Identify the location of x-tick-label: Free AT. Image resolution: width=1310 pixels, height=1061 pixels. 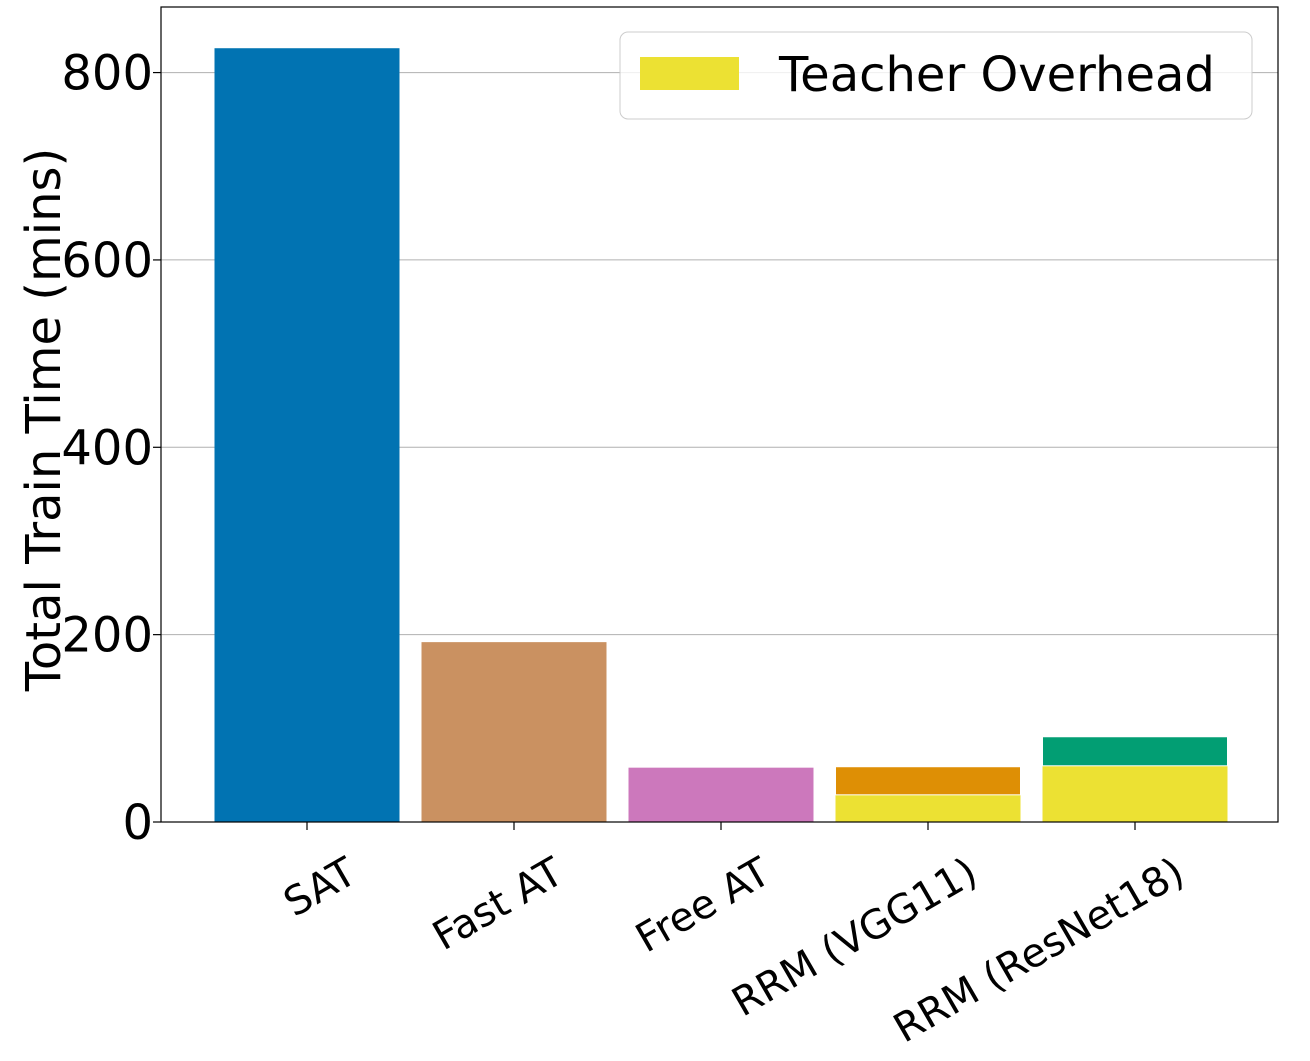
(703, 905).